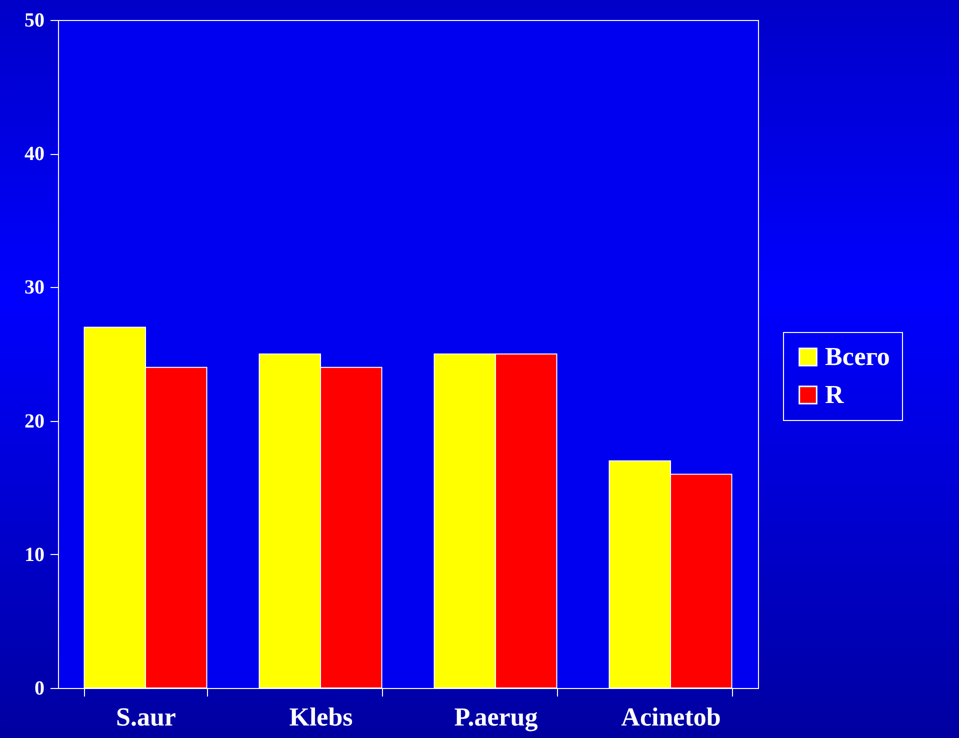 This screenshot has width=959, height=738. I want to click on y-tick-label: 30, so click(34, 287).